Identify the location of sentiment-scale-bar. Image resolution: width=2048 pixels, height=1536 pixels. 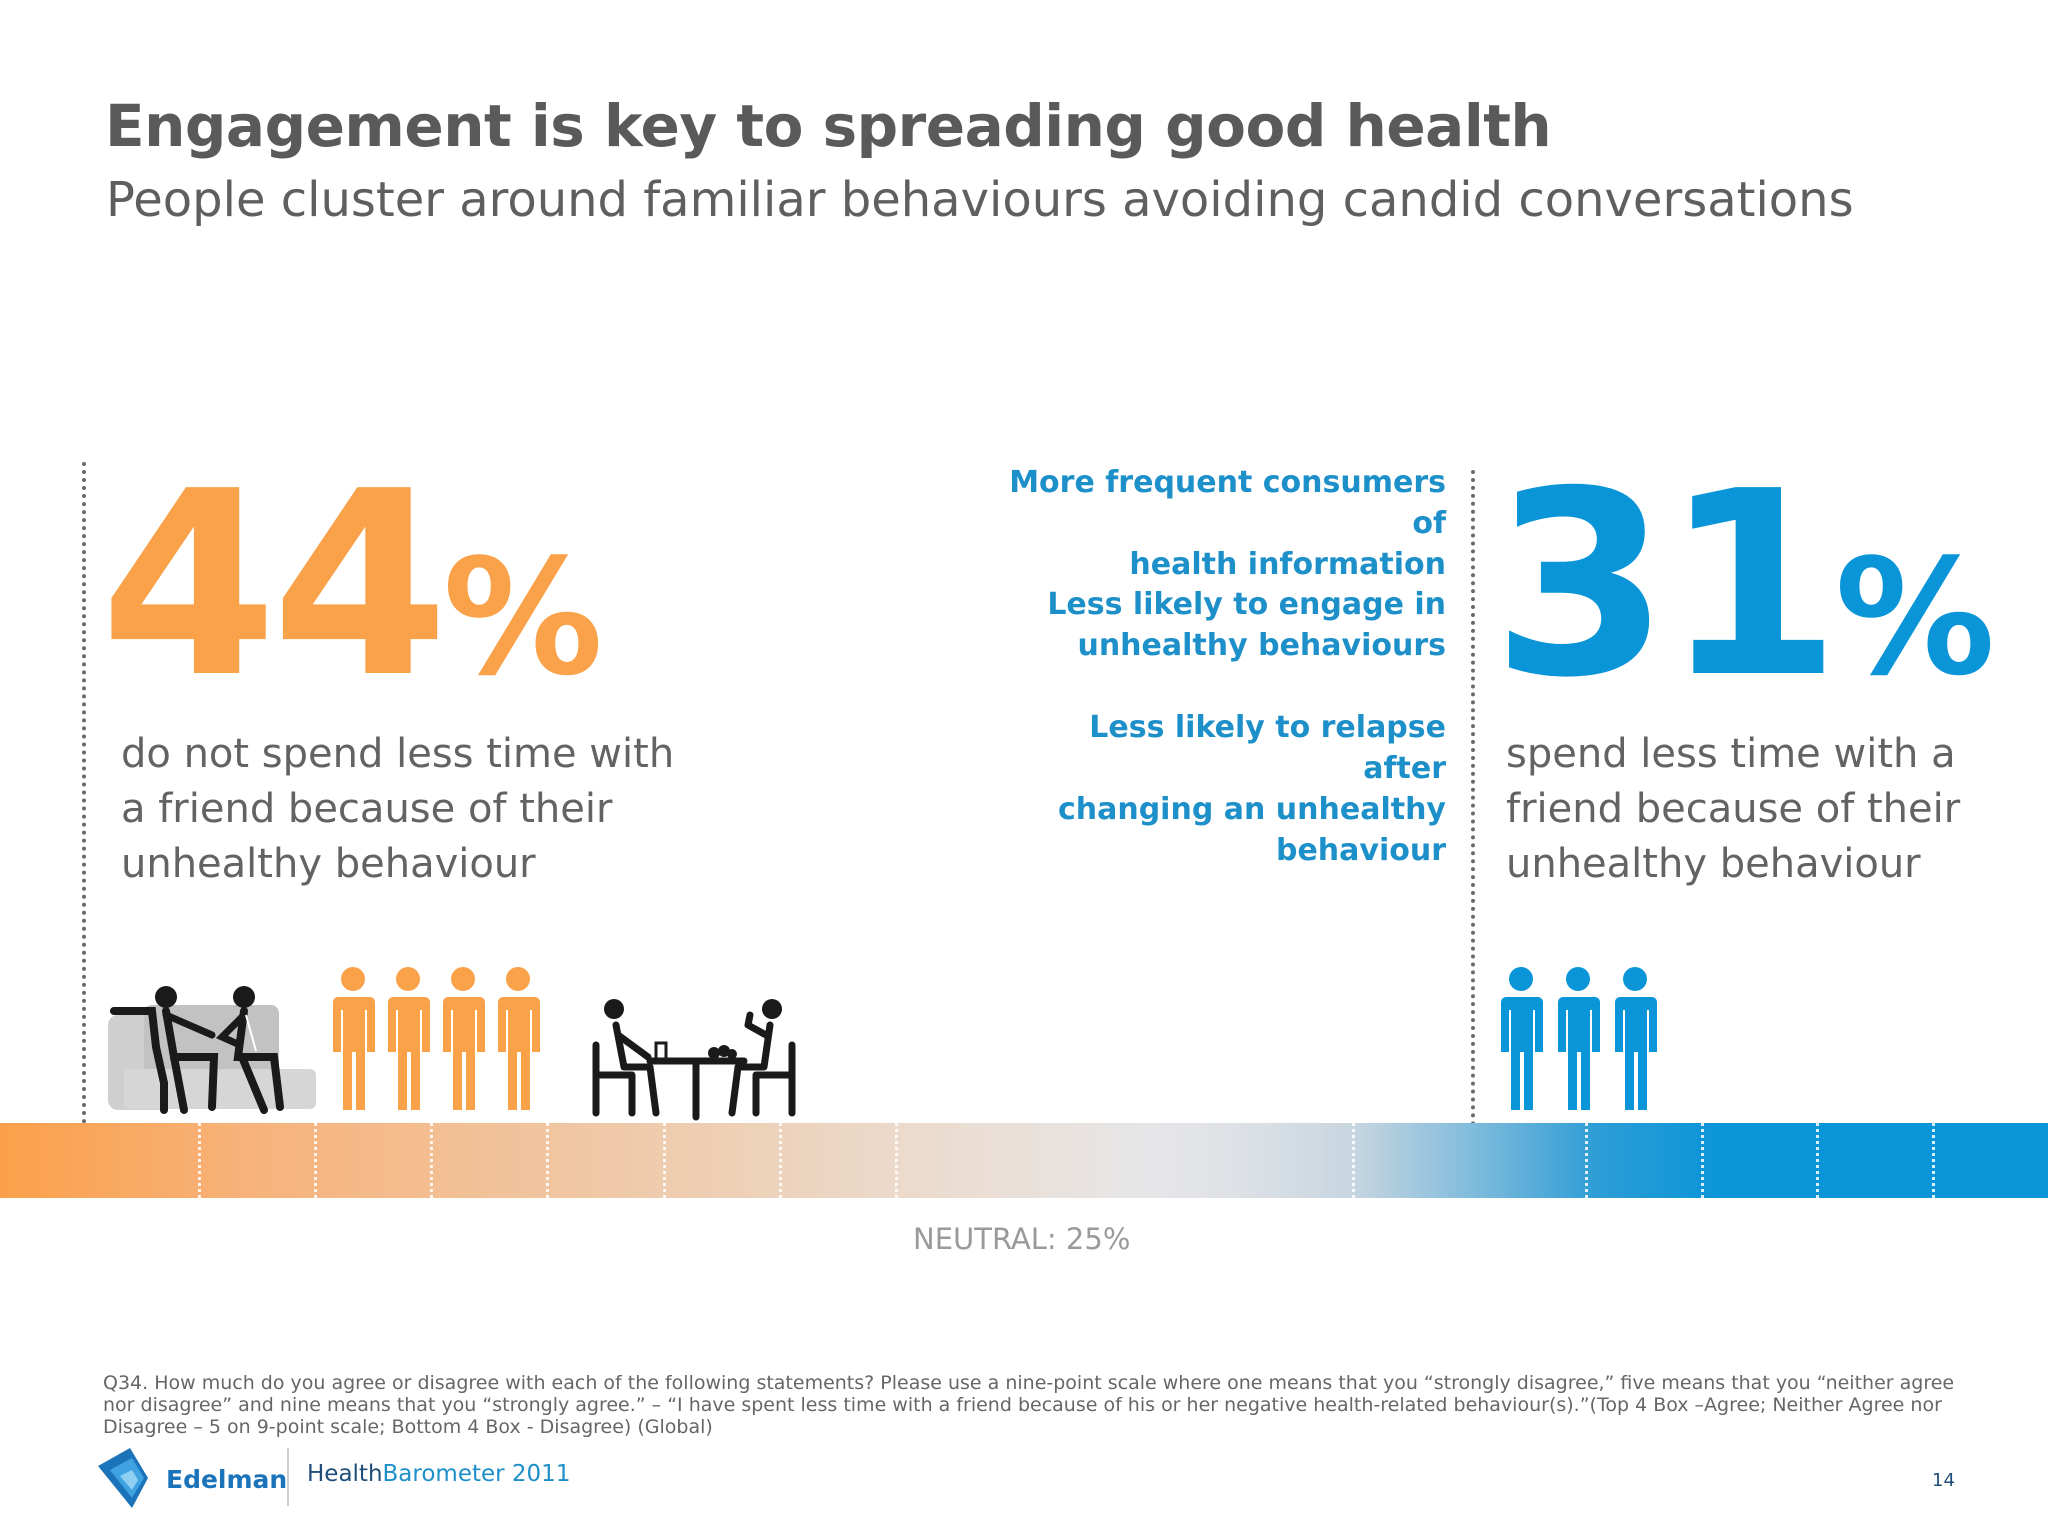
(1024, 1160).